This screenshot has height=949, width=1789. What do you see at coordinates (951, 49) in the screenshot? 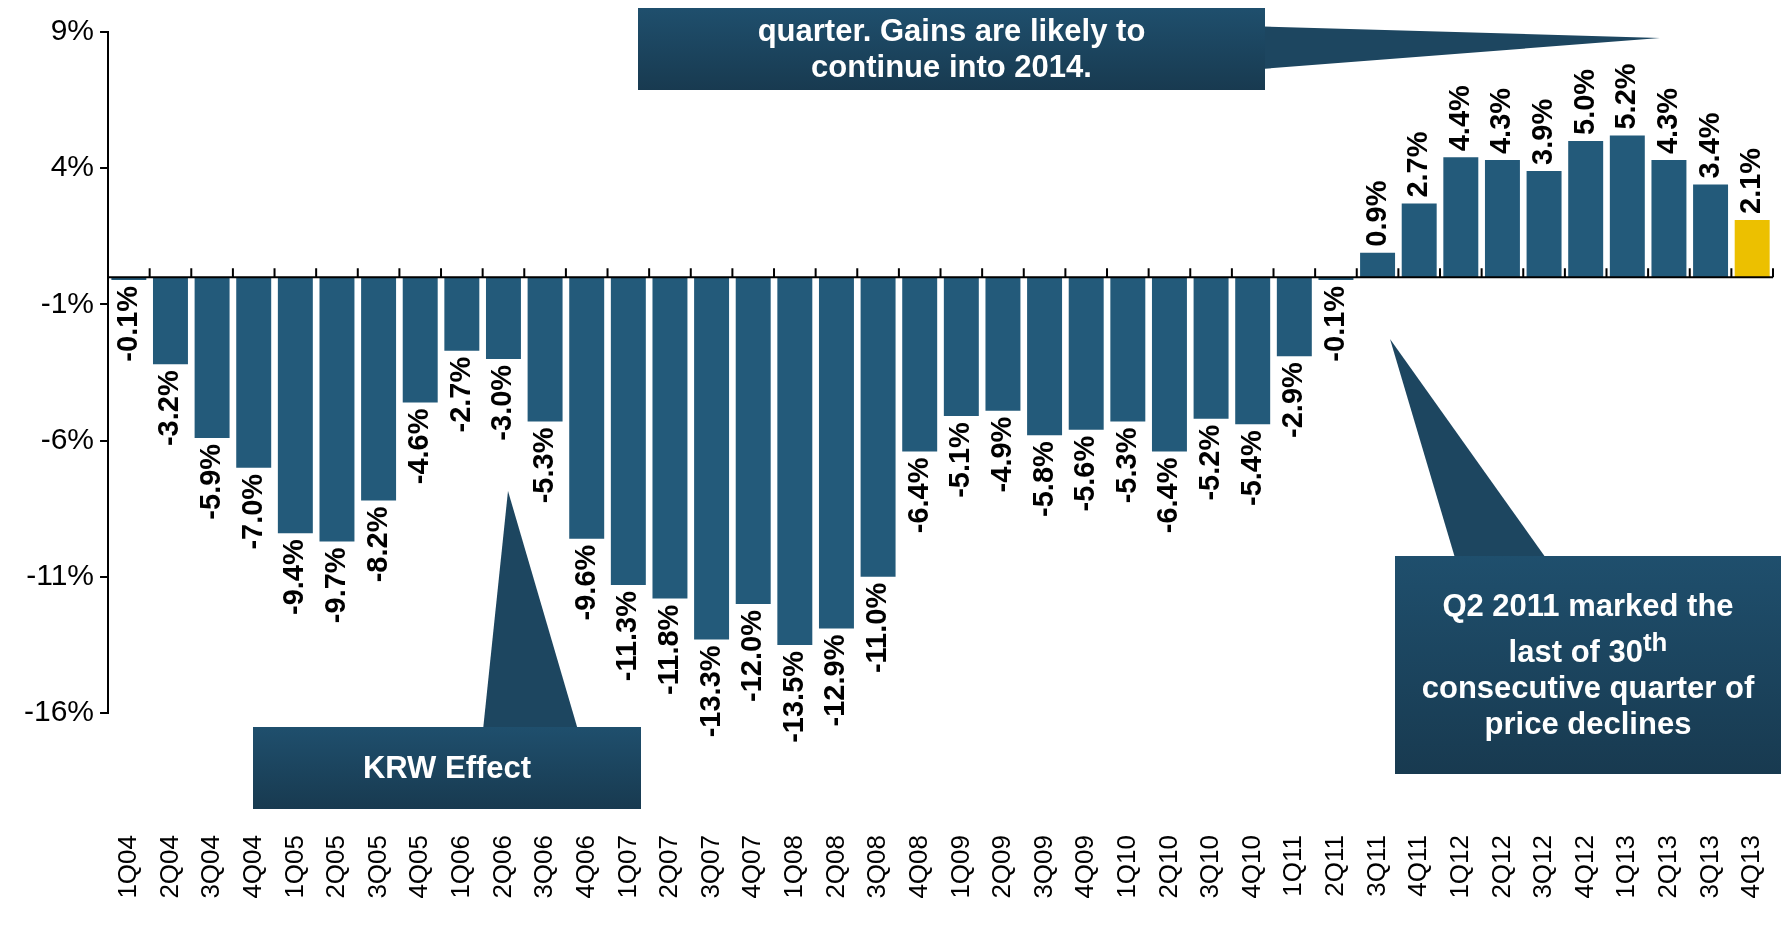
I see `annotation: quarter. Gains are likely to continue into 2014.` at bounding box center [951, 49].